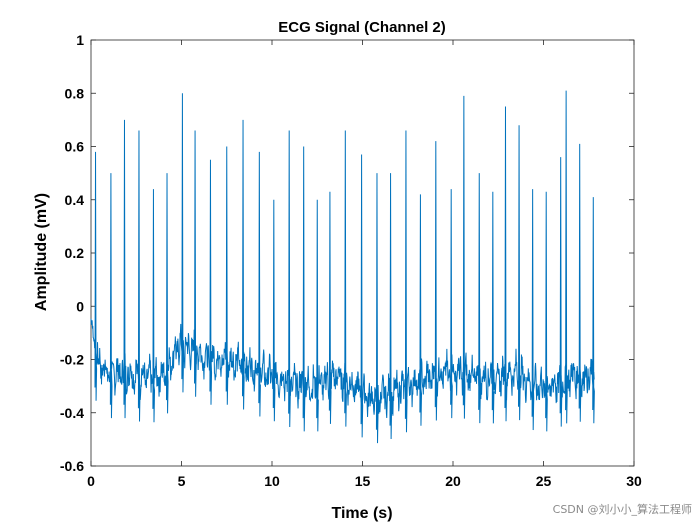 This screenshot has height=525, width=700. Describe the element at coordinates (91, 481) in the screenshot. I see `x-tick-label: 0` at that location.